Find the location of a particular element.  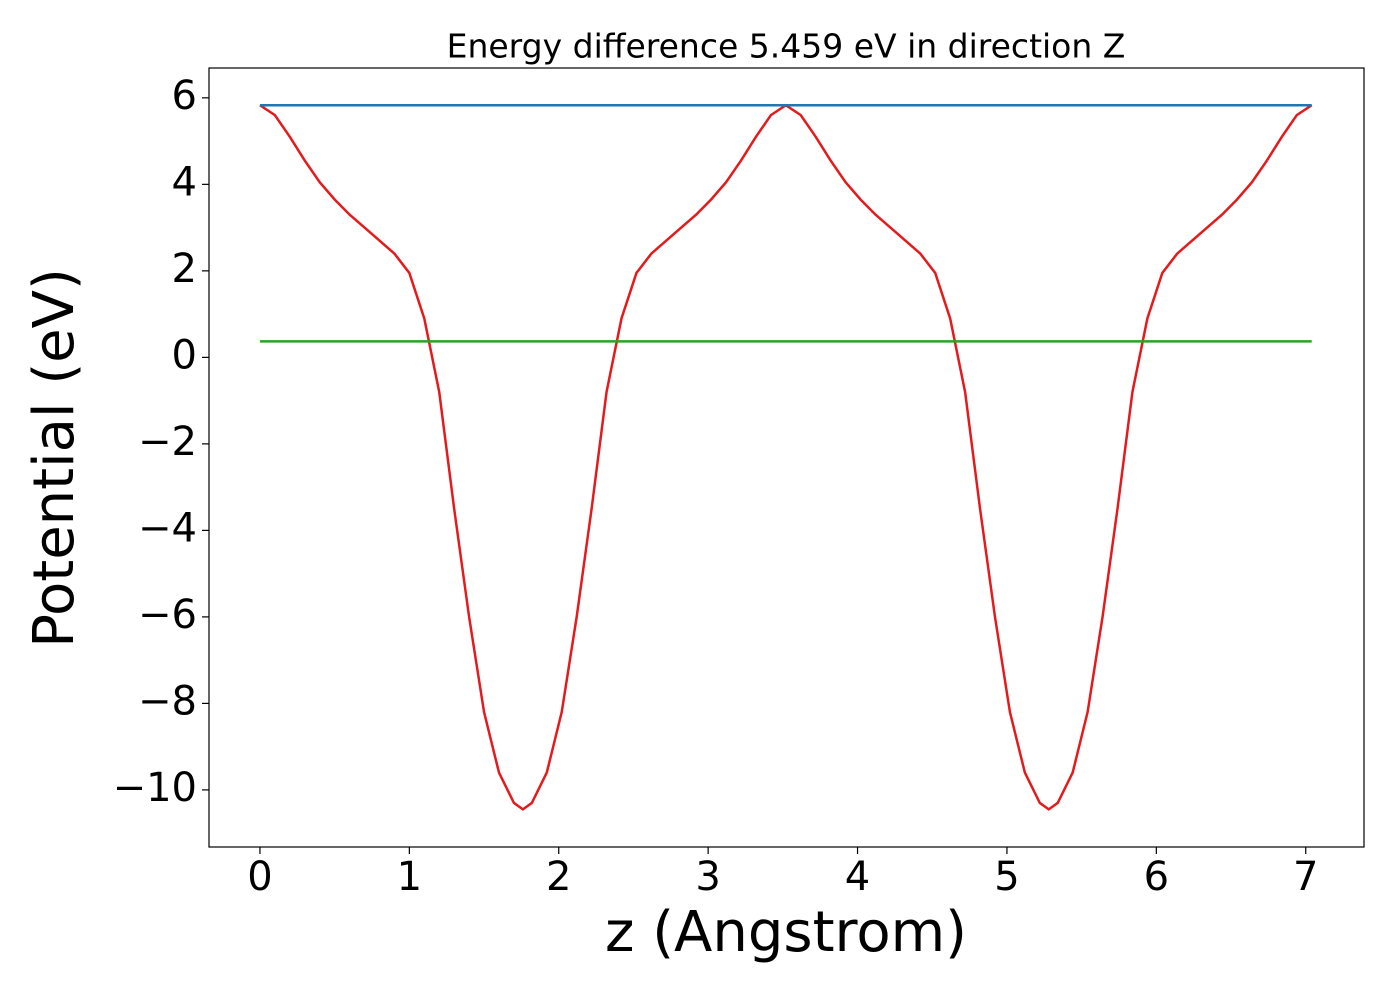

y-tick-label: −2 is located at coordinates (167, 442).